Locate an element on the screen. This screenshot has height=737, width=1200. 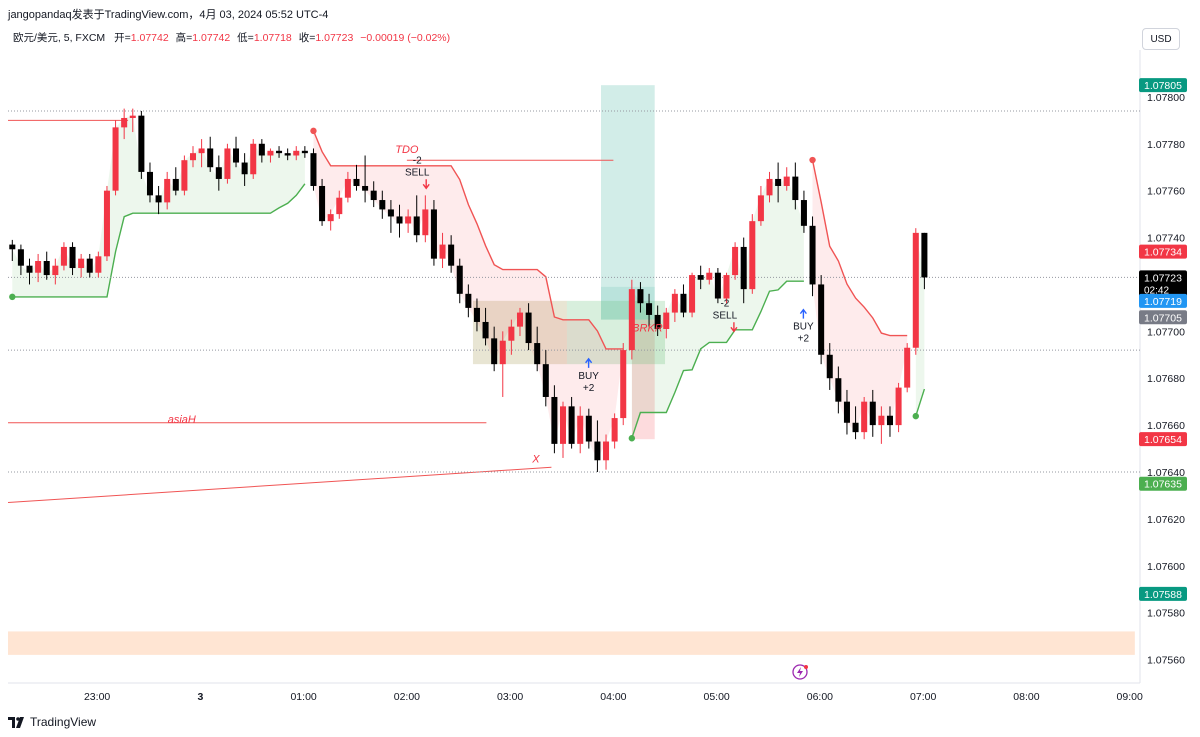
tradingview-logo-text: TradingView is located at coordinates (63, 722).